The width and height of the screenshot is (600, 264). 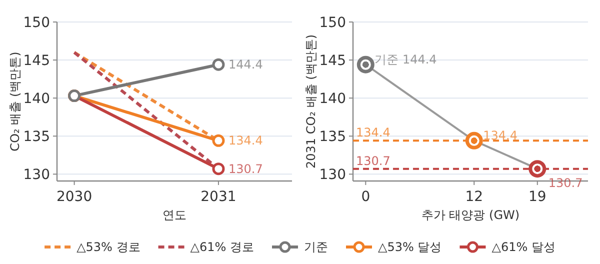 I want to click on x-tick-label: 2031, so click(x=218, y=197).